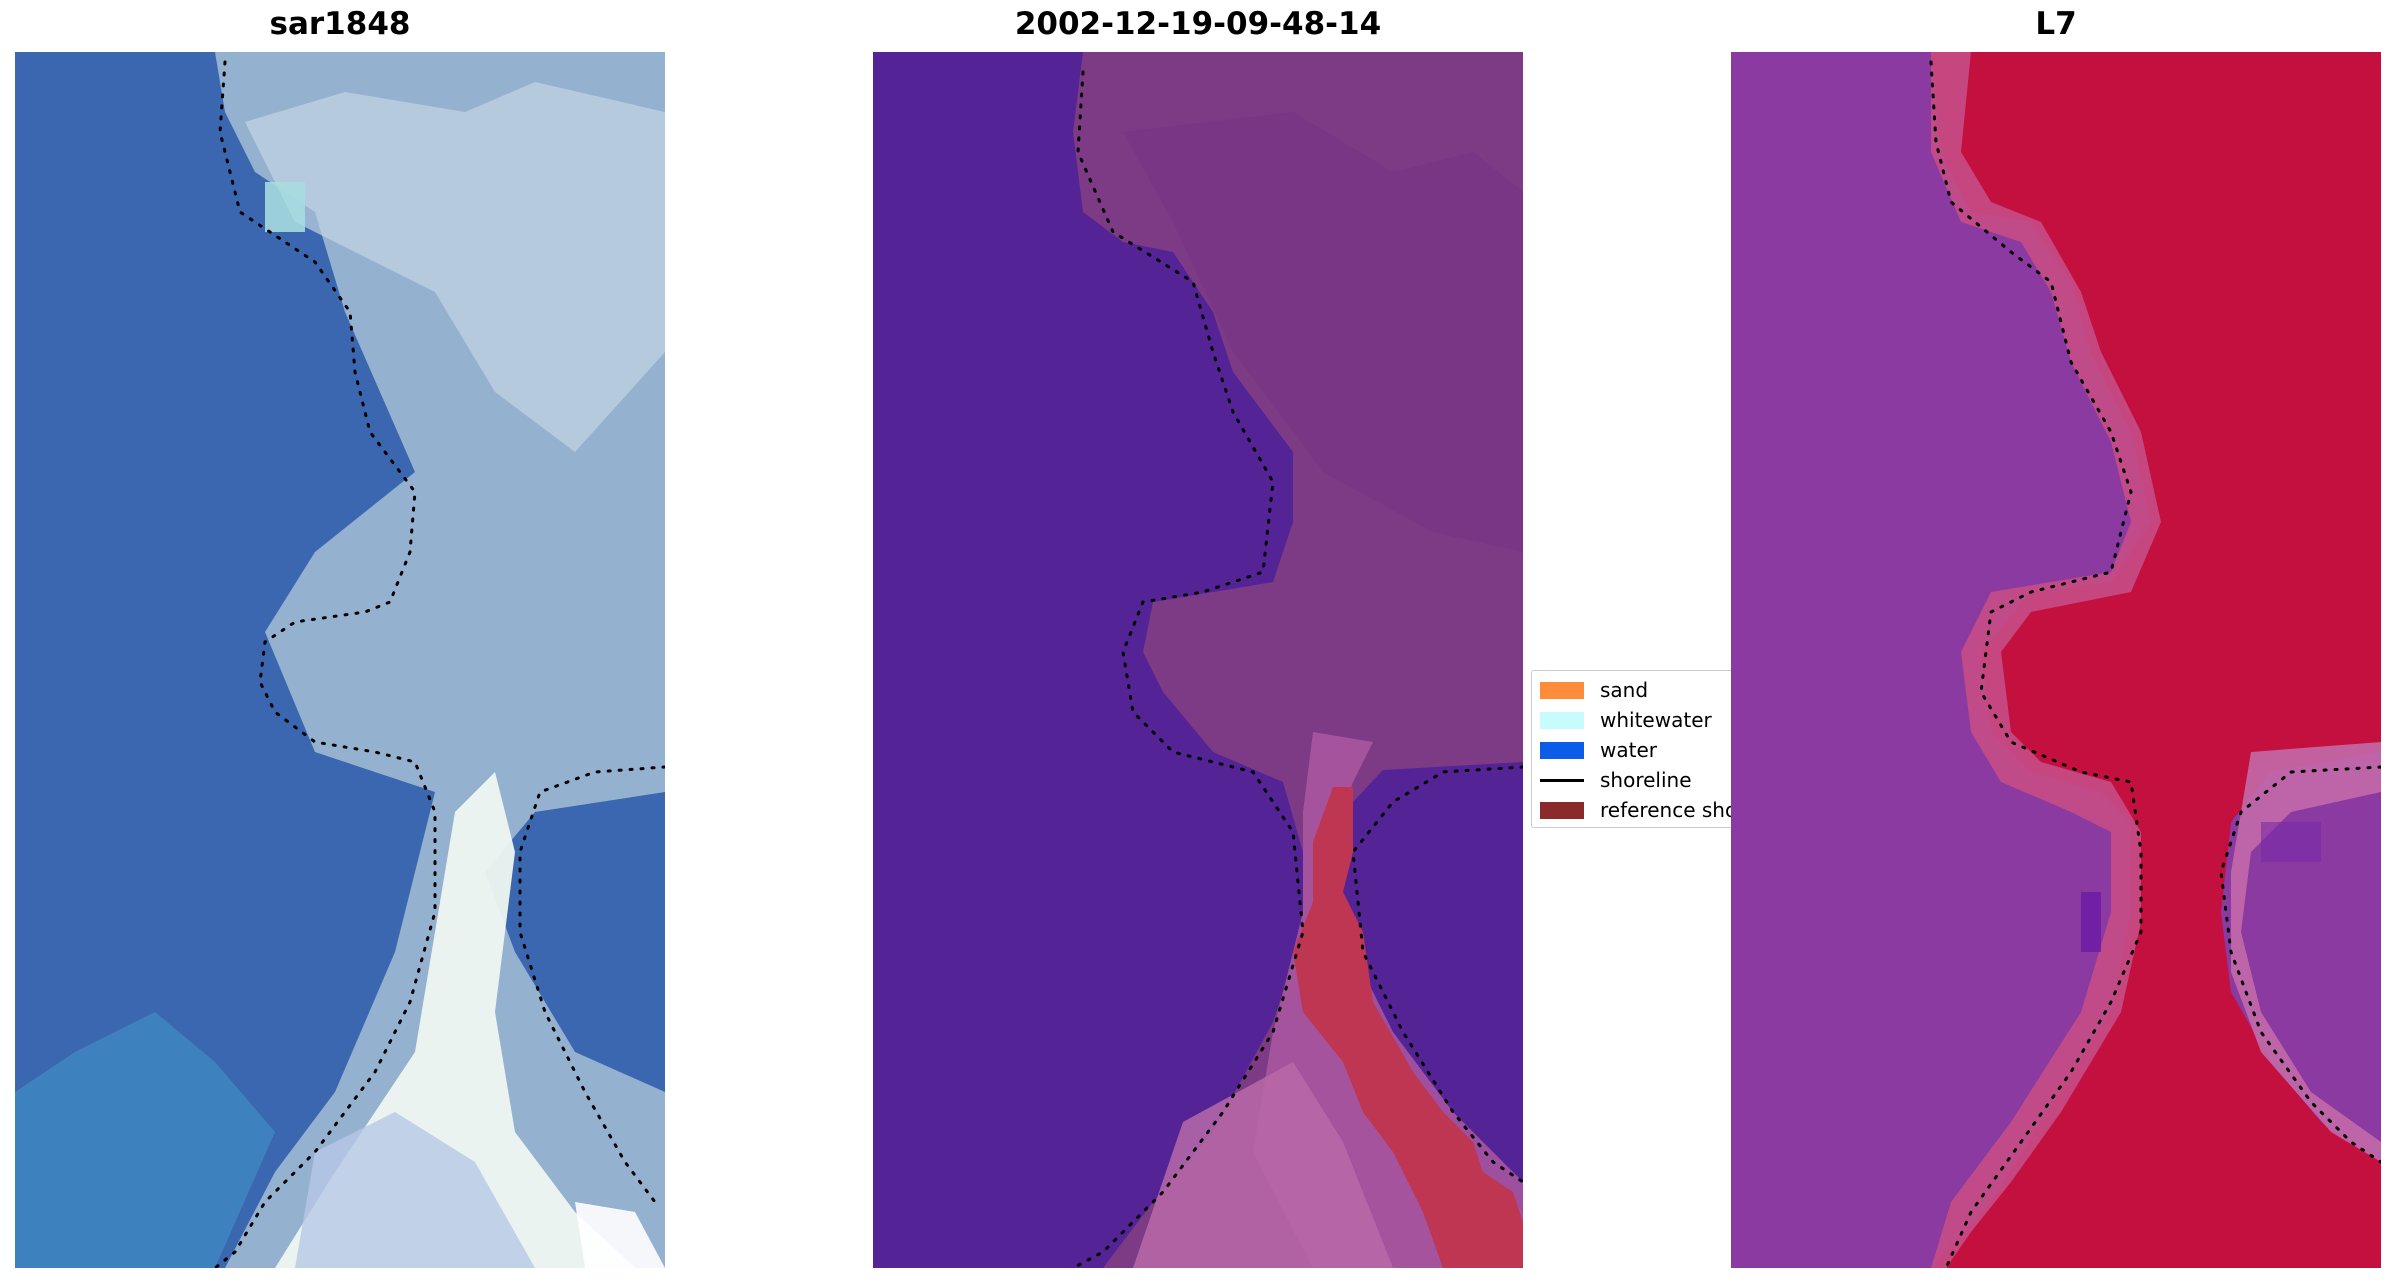  What do you see at coordinates (1624, 690) in the screenshot?
I see `legend-label-sand: sand` at bounding box center [1624, 690].